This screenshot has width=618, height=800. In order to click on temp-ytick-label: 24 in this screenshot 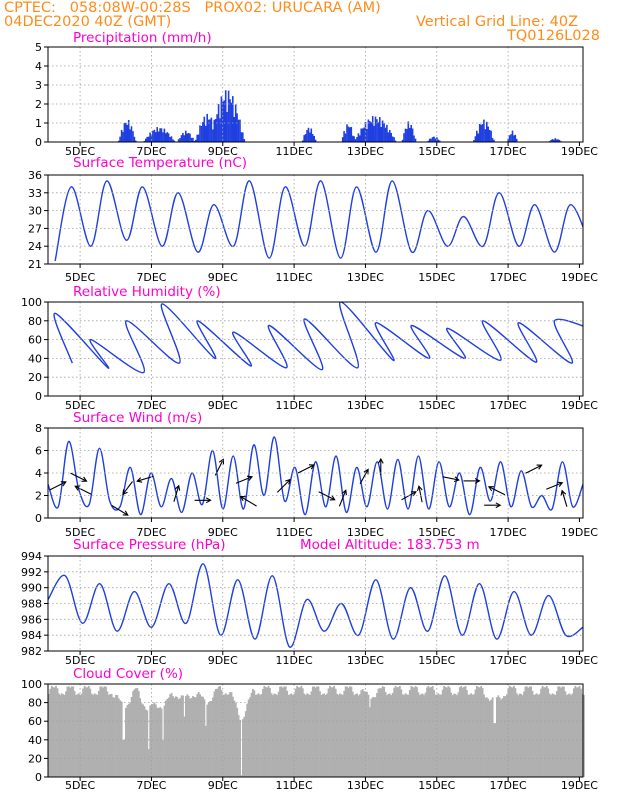, I will do `click(35, 246)`.